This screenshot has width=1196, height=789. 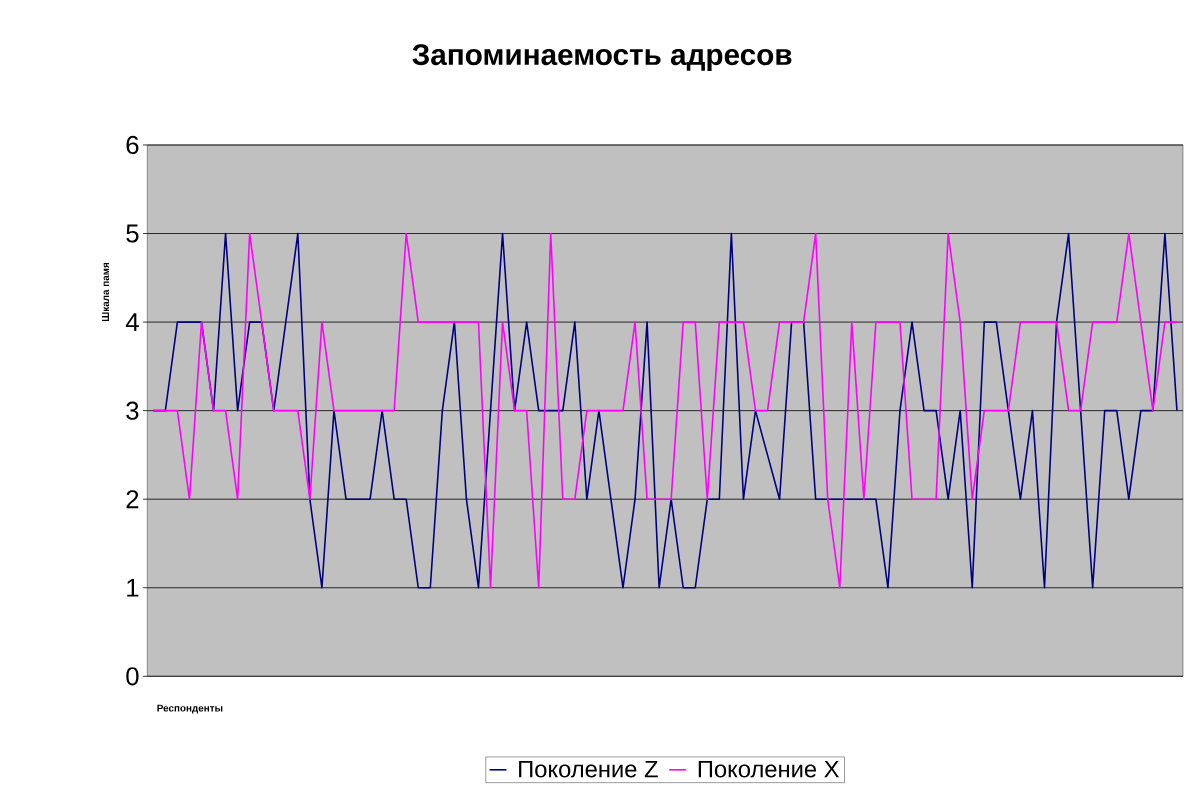 I want to click on y-tick-label: 1, so click(x=133, y=588).